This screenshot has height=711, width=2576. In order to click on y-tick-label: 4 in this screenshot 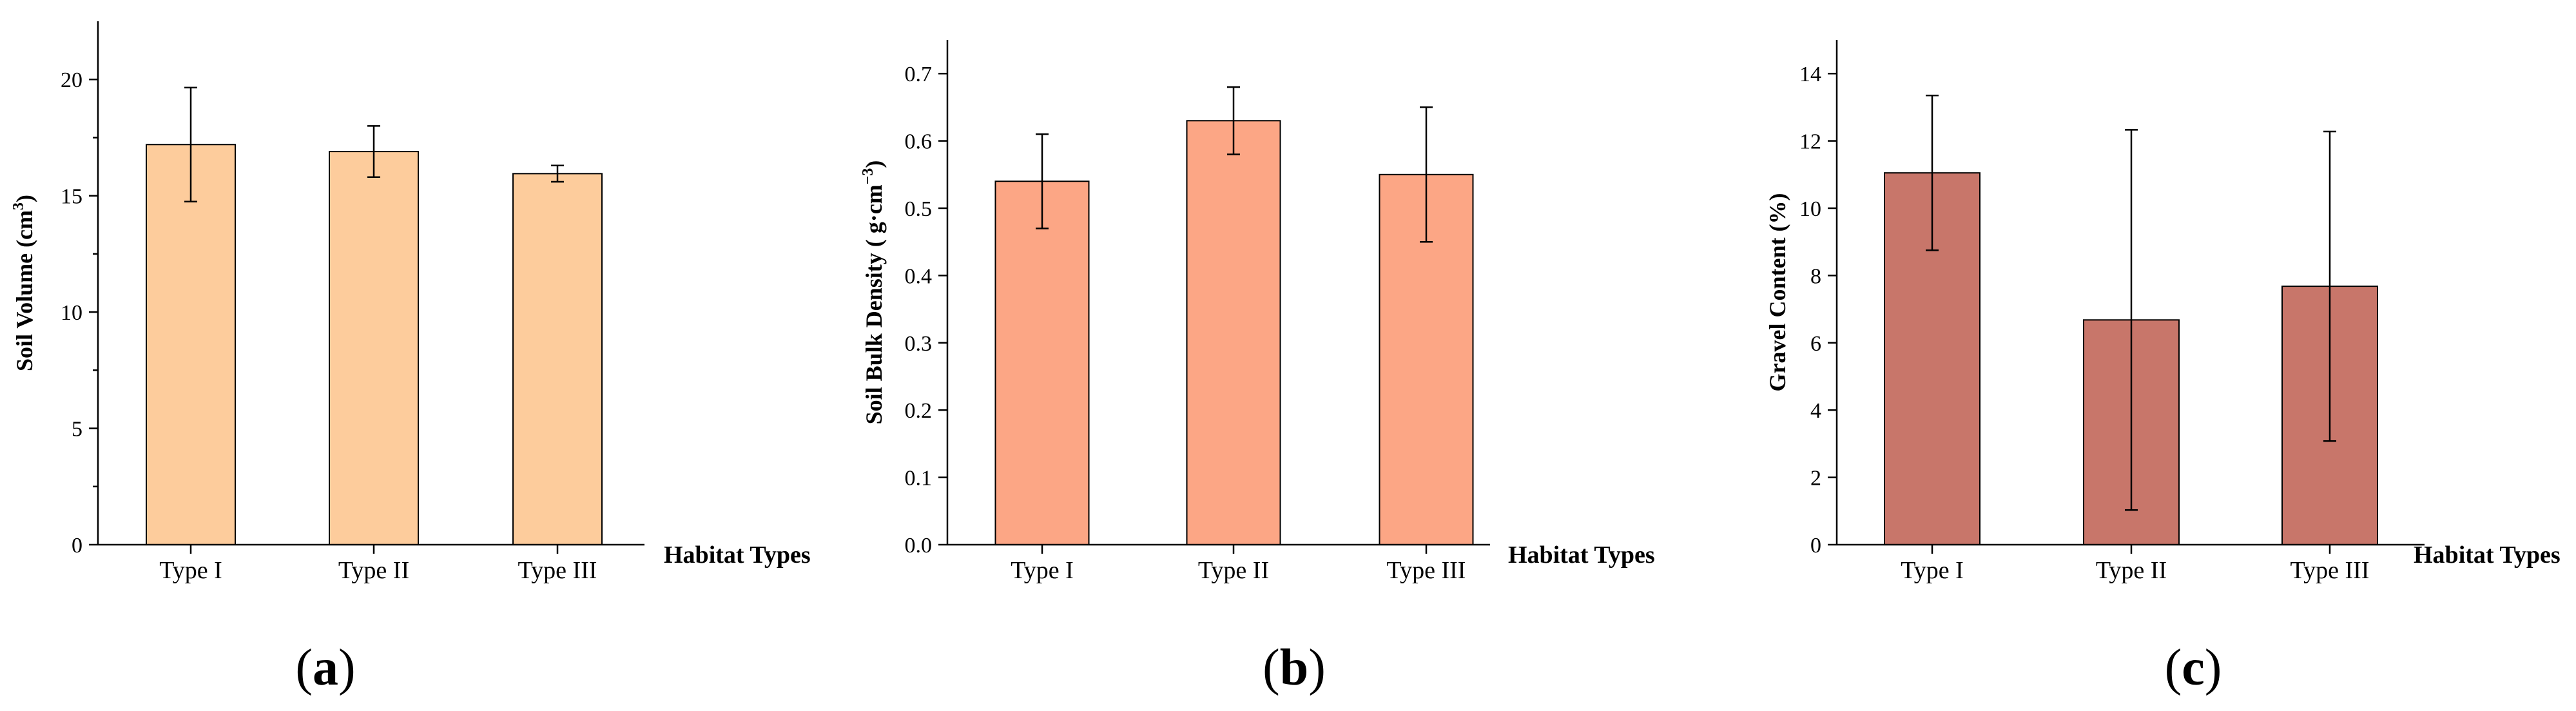, I will do `click(1815, 411)`.